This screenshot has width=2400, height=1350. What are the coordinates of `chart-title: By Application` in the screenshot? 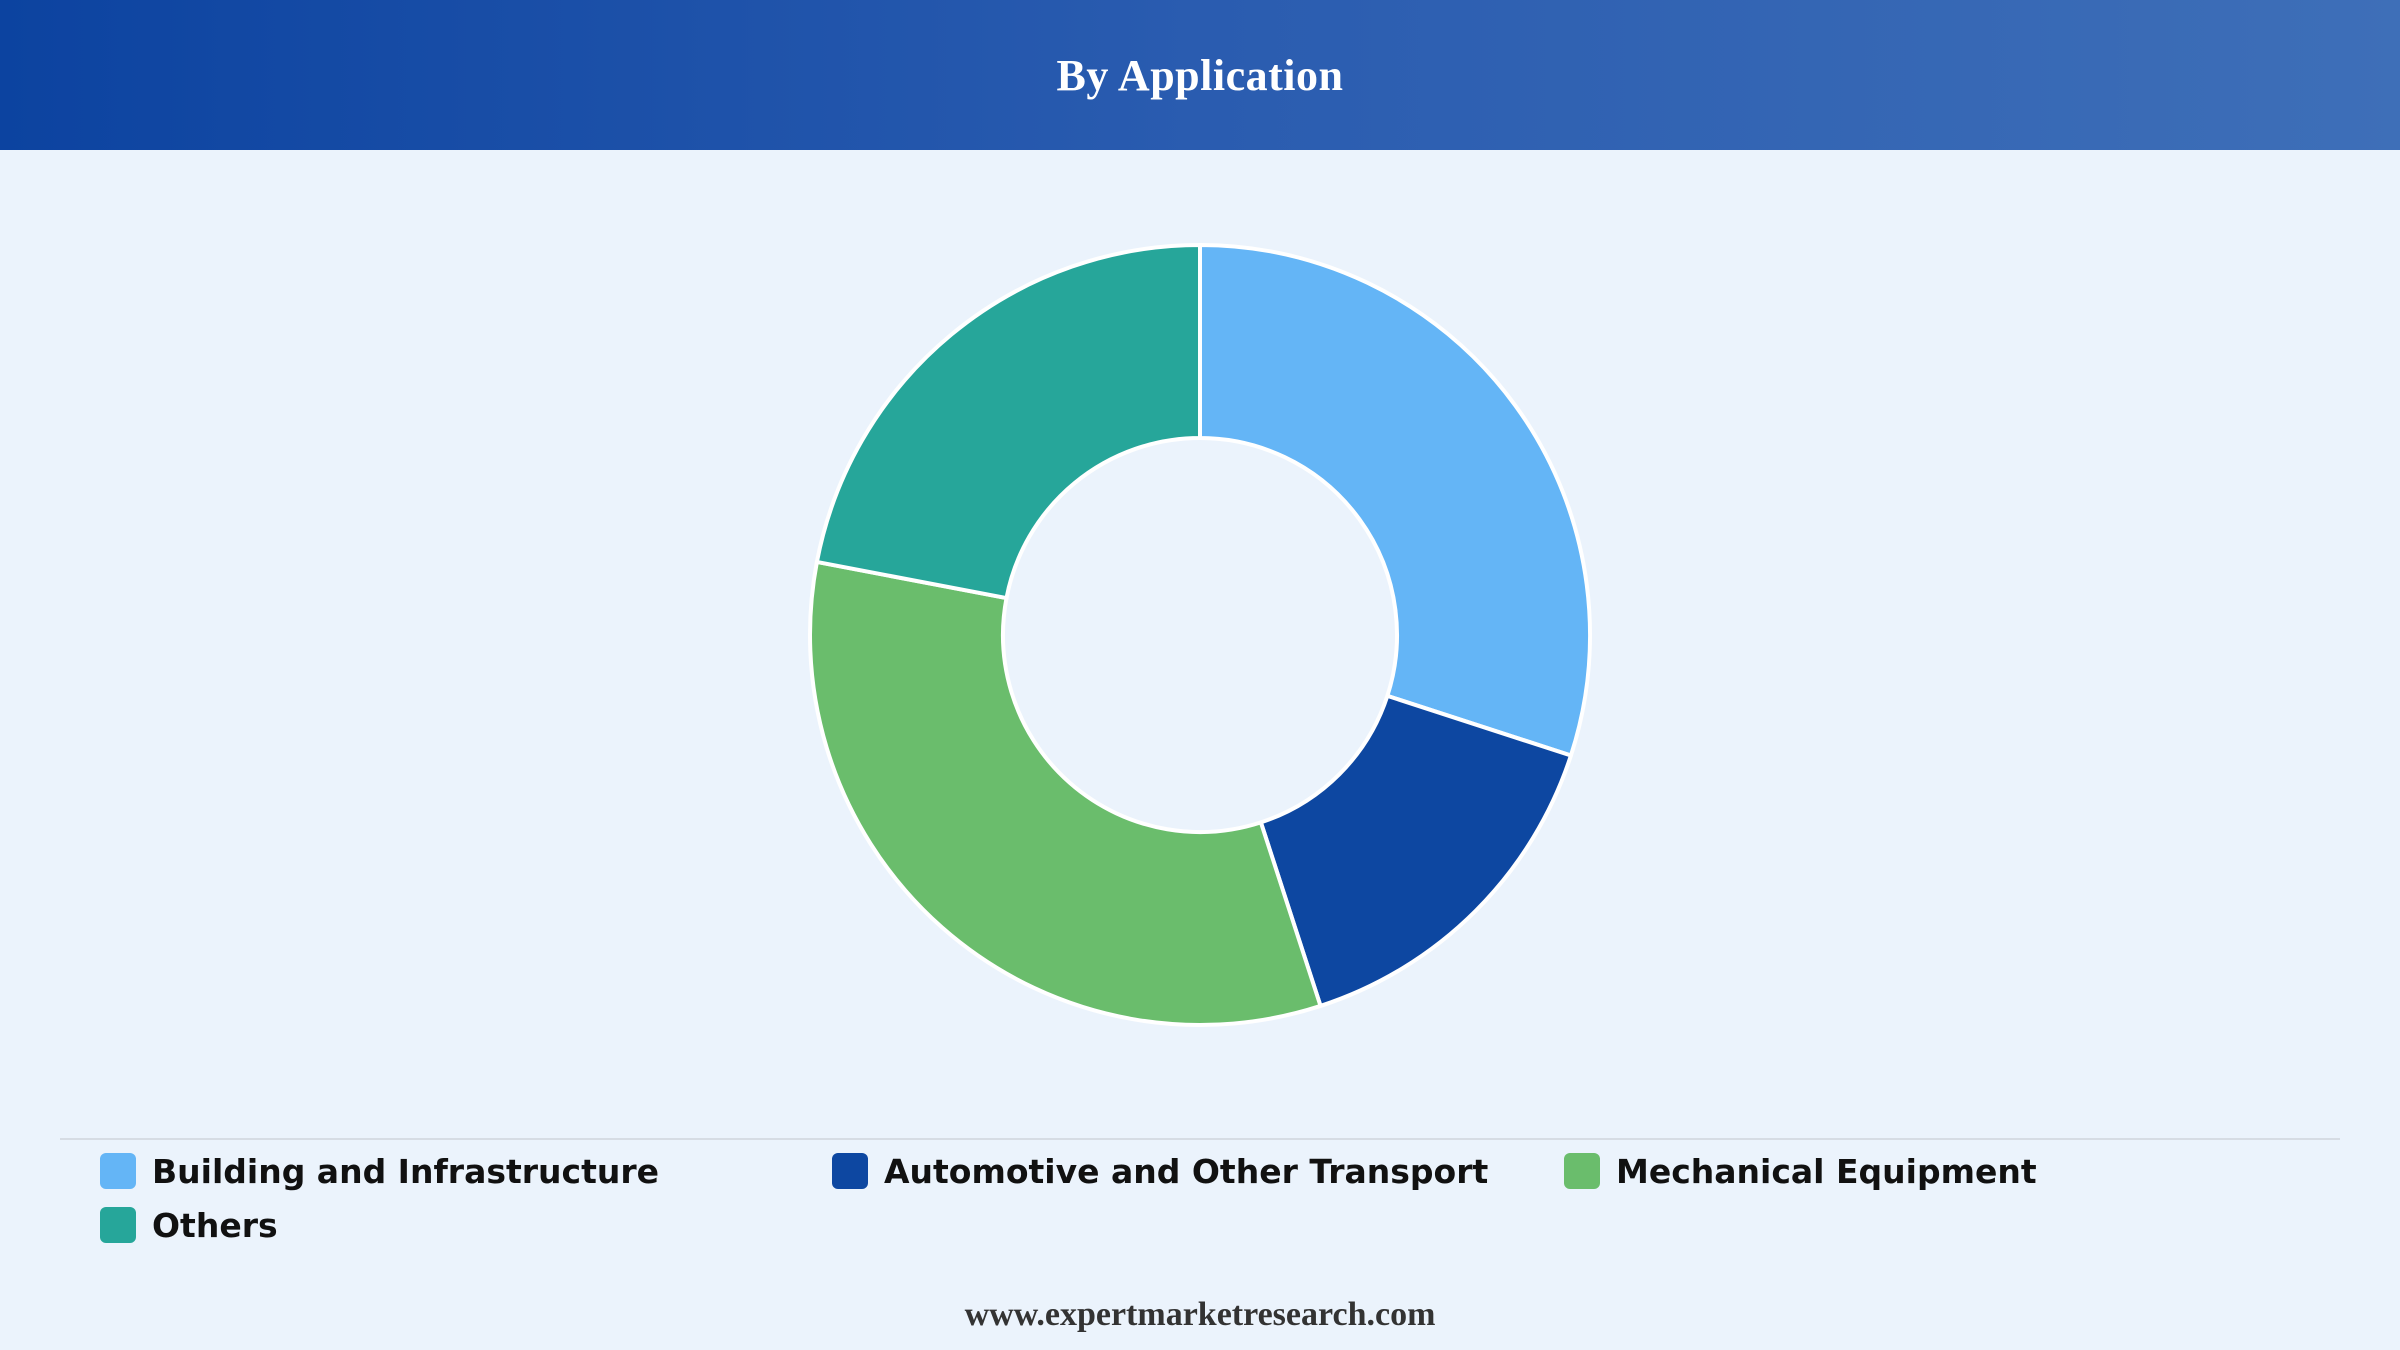 It's located at (1200, 75).